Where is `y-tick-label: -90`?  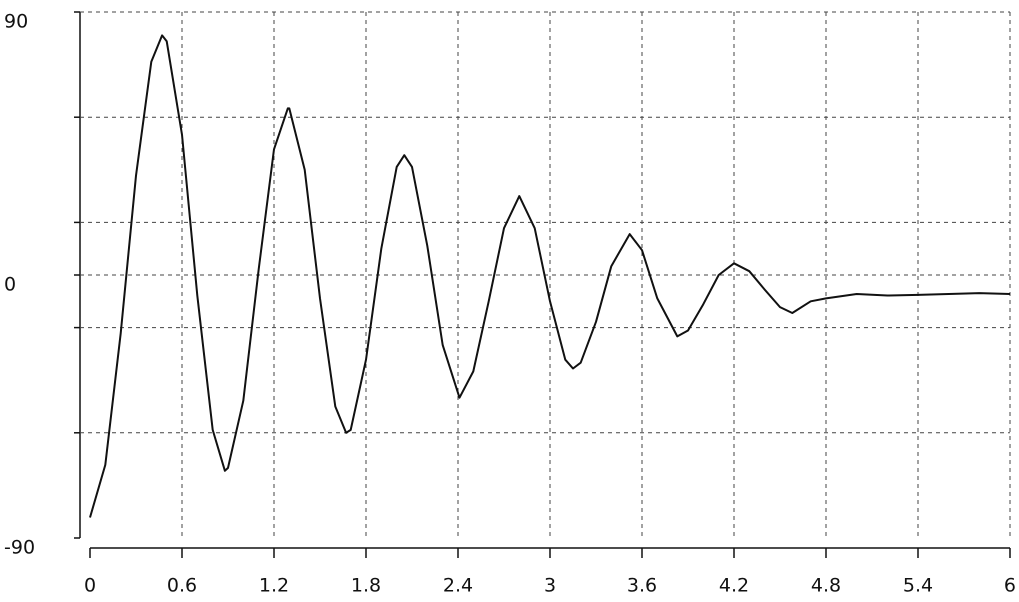 y-tick-label: -90 is located at coordinates (19, 548).